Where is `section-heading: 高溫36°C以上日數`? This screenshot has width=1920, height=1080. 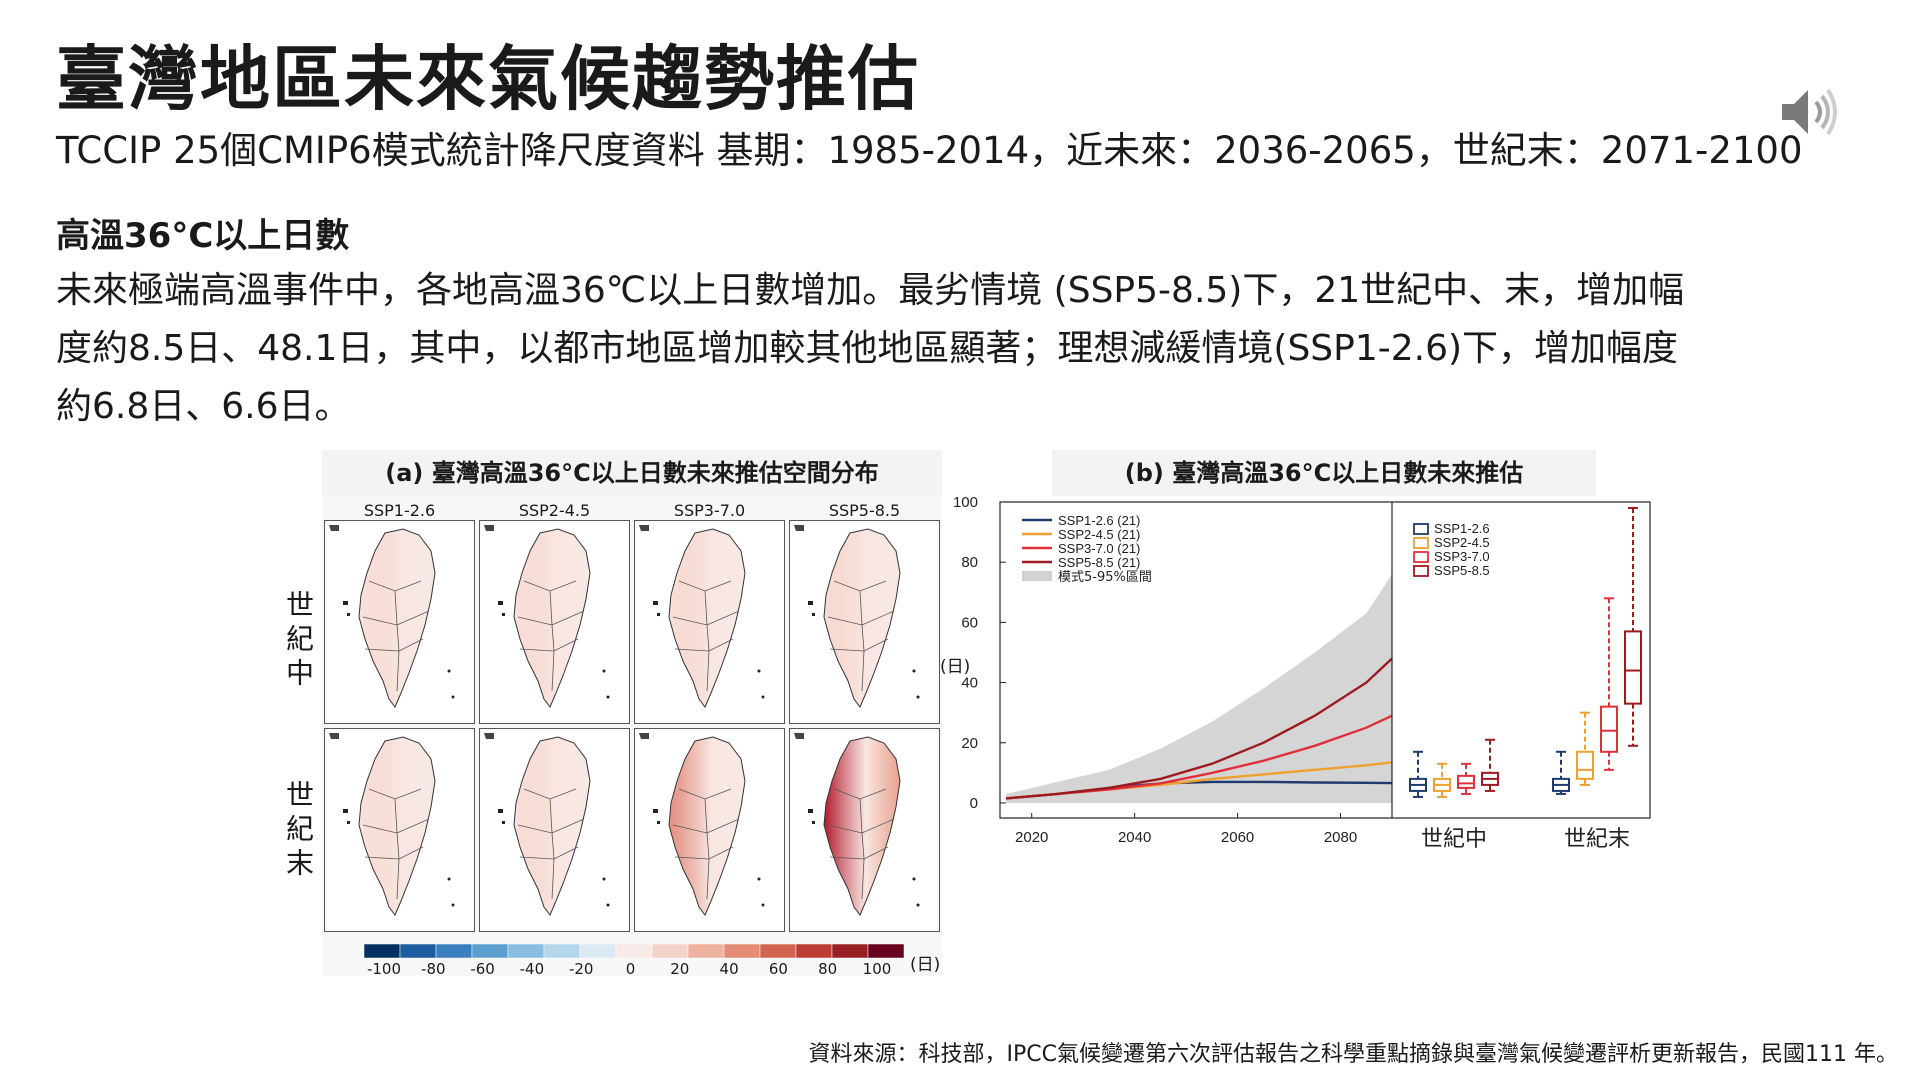 section-heading: 高溫36°C以上日數 is located at coordinates (203, 236).